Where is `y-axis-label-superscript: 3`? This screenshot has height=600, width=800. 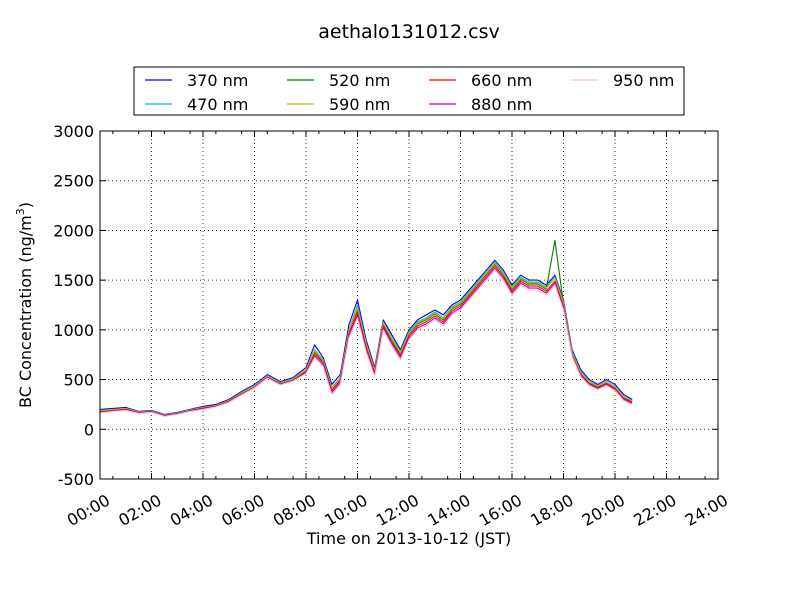
y-axis-label-superscript: 3 is located at coordinates (20, 211).